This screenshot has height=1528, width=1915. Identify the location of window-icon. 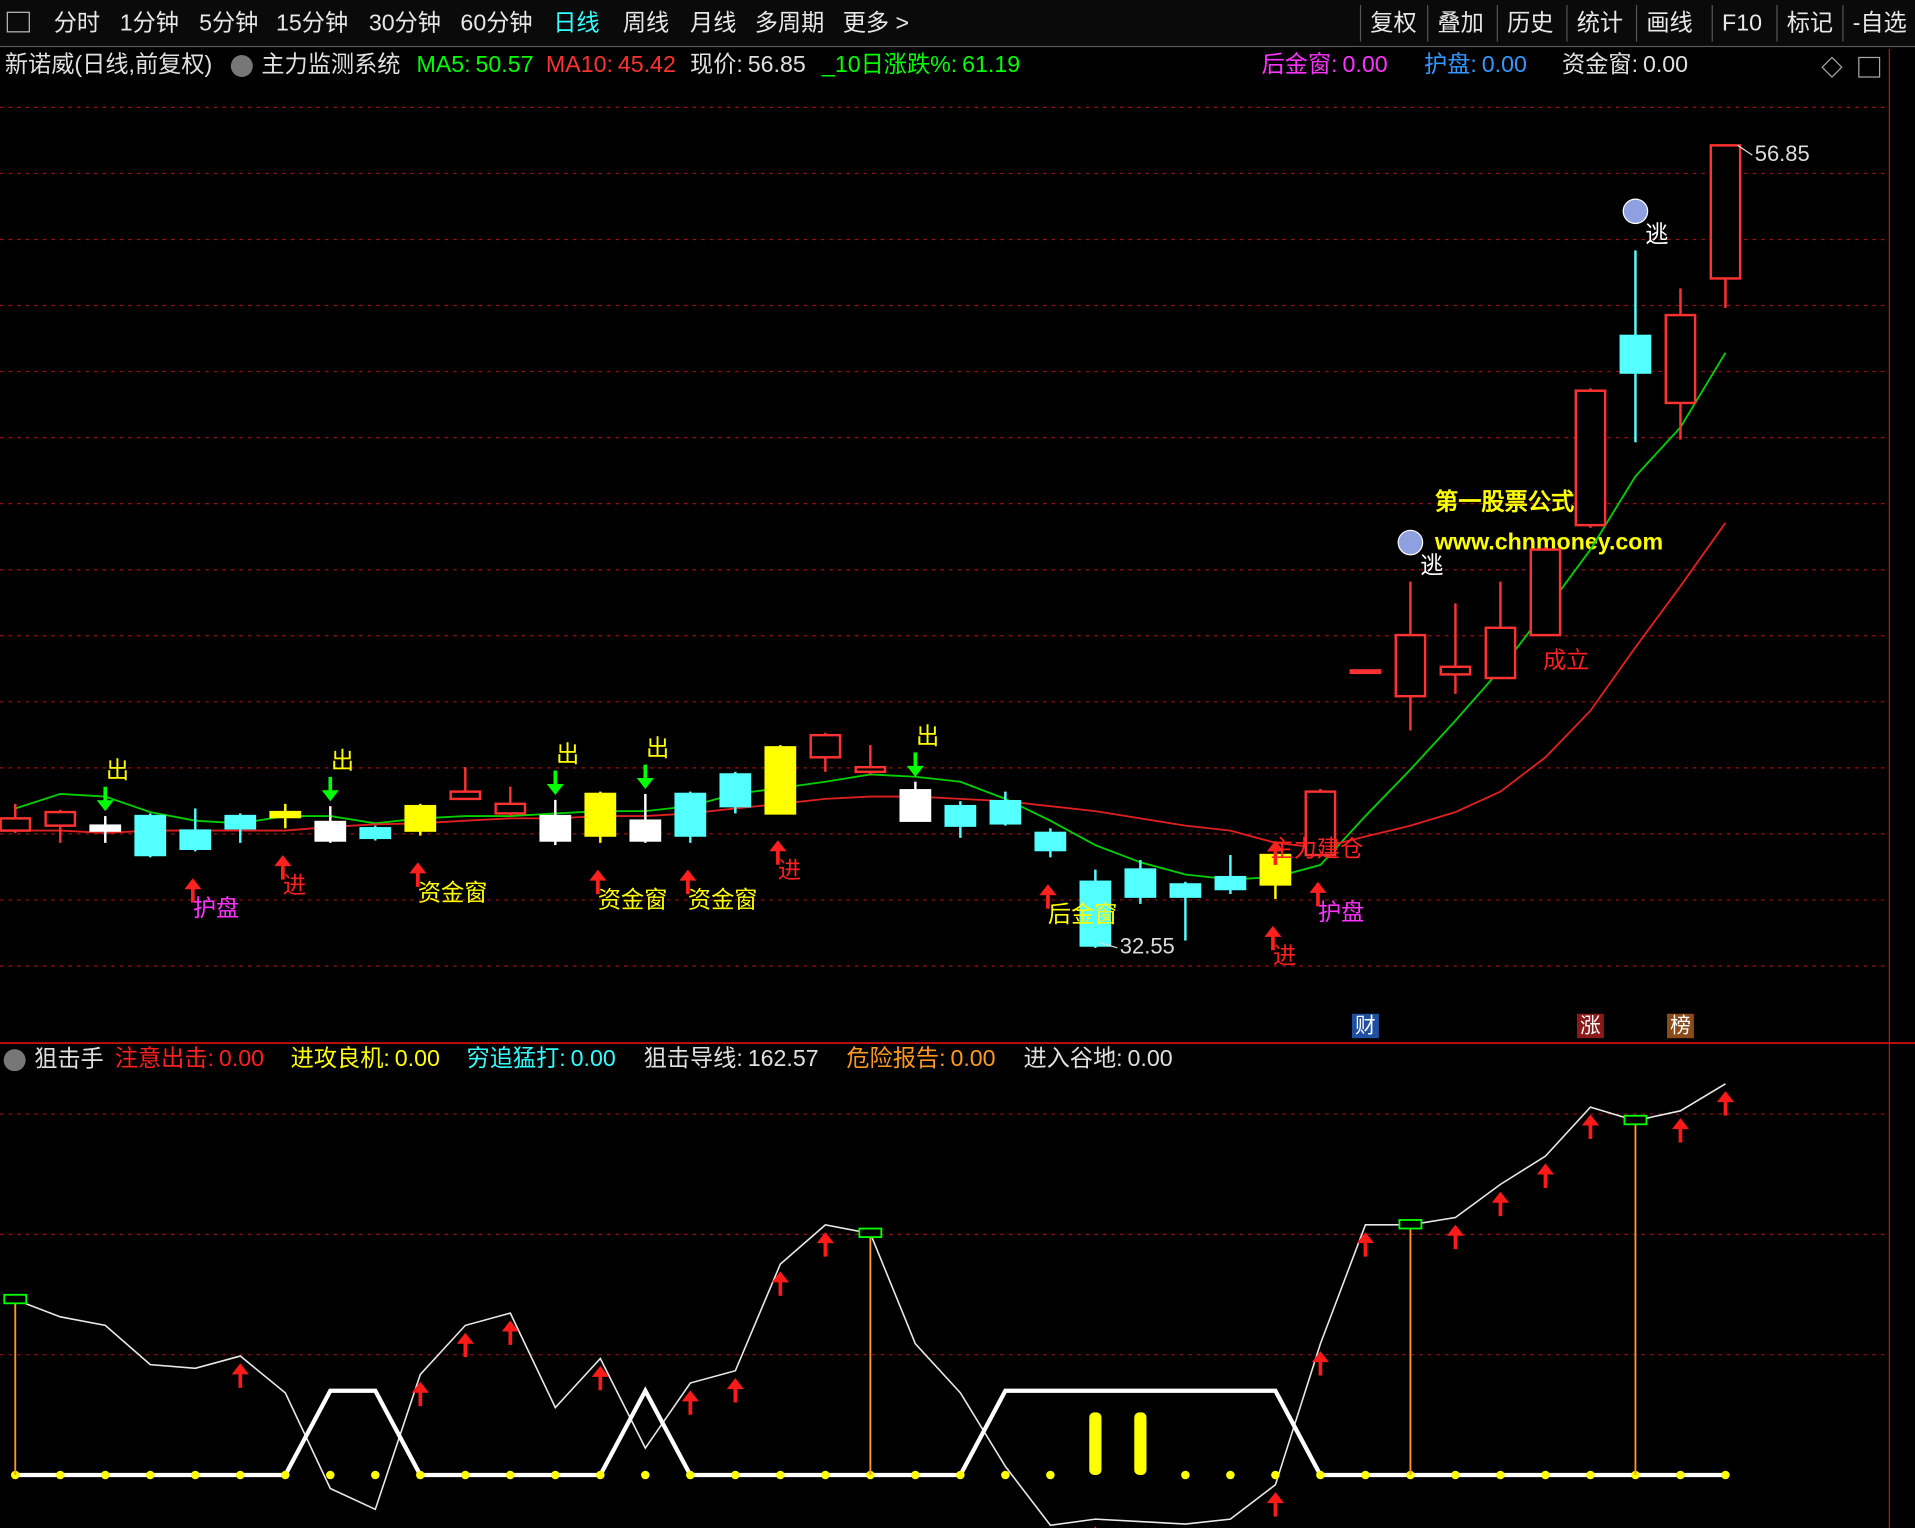
(1869, 67).